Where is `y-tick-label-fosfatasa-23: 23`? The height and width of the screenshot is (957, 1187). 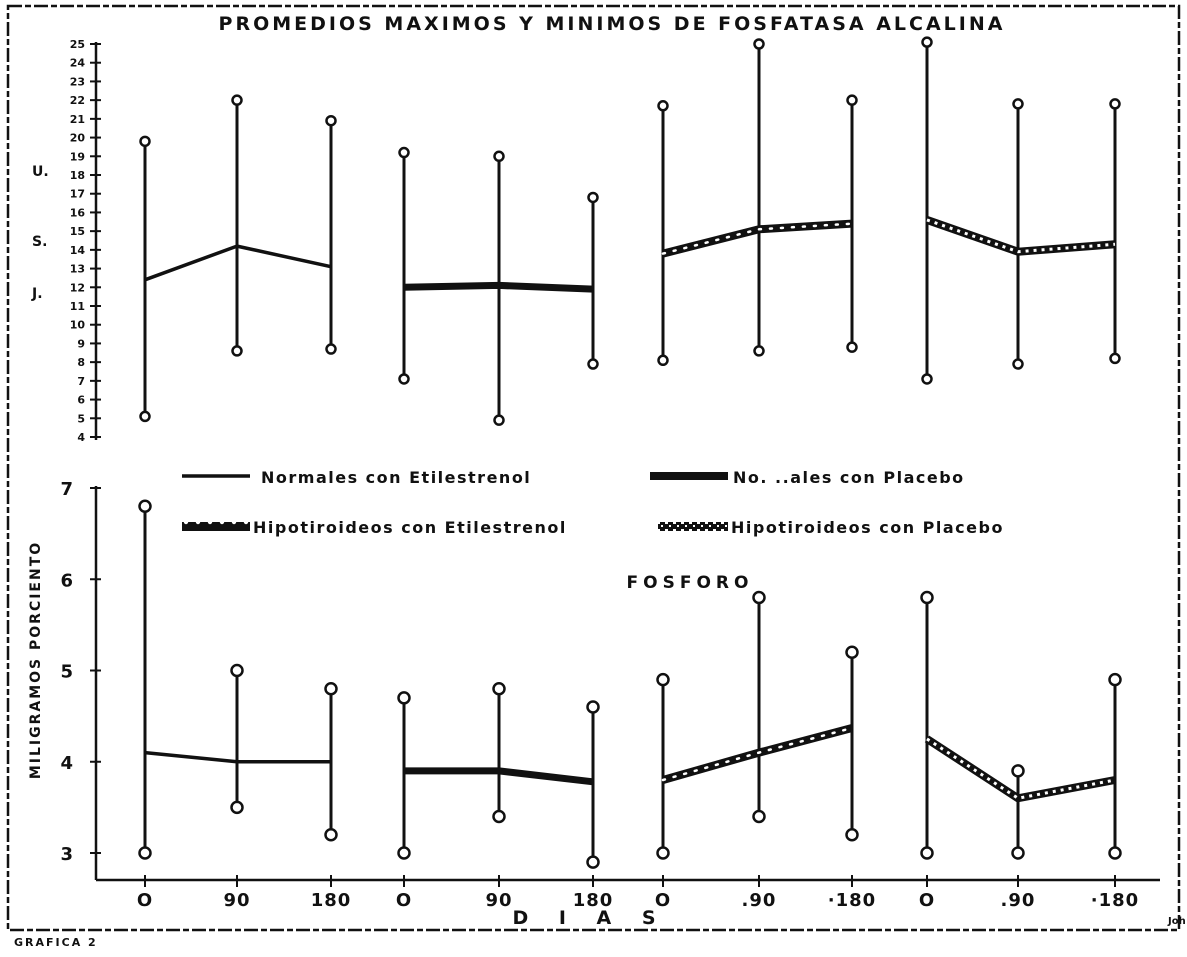 y-tick-label-fosfatasa-23: 23 is located at coordinates (77, 81).